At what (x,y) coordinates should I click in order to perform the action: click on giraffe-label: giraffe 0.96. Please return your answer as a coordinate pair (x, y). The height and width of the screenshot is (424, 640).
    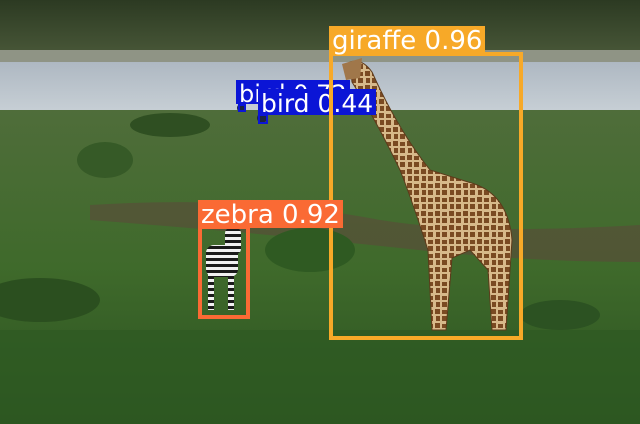
    Looking at the image, I should click on (407, 40).